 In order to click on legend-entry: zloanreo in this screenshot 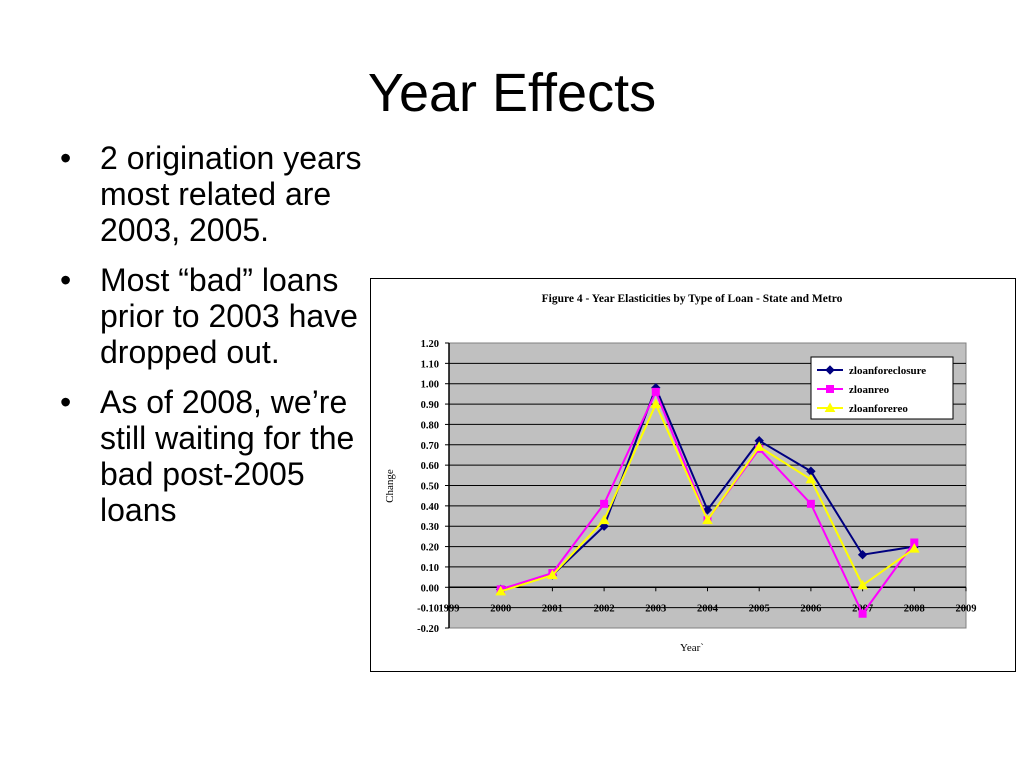, I will do `click(869, 390)`.